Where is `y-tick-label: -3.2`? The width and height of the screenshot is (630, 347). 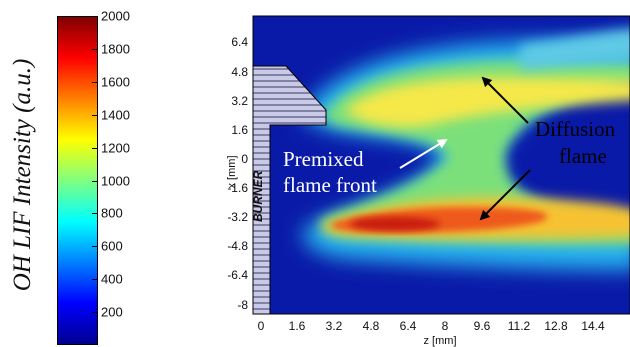 y-tick-label: -3.2 is located at coordinates (237, 217).